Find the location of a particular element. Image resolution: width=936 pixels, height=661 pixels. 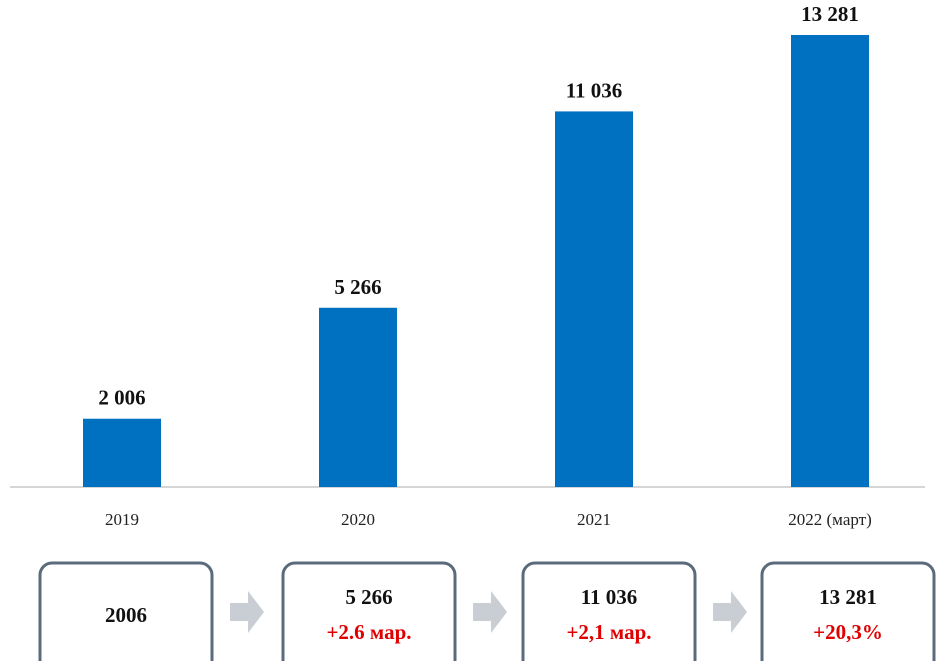

box-text: 13 281 is located at coordinates (848, 597).